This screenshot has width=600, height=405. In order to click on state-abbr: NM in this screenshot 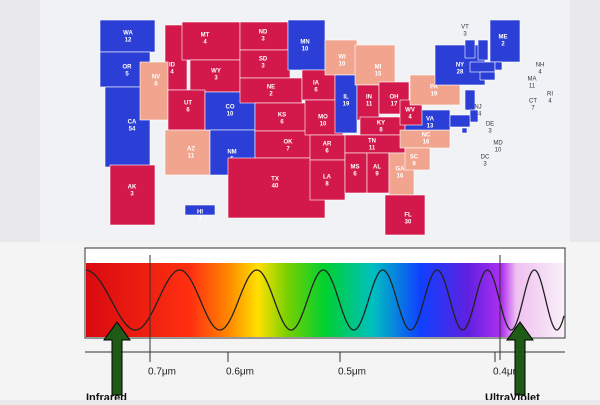, I will do `click(231, 153)`.